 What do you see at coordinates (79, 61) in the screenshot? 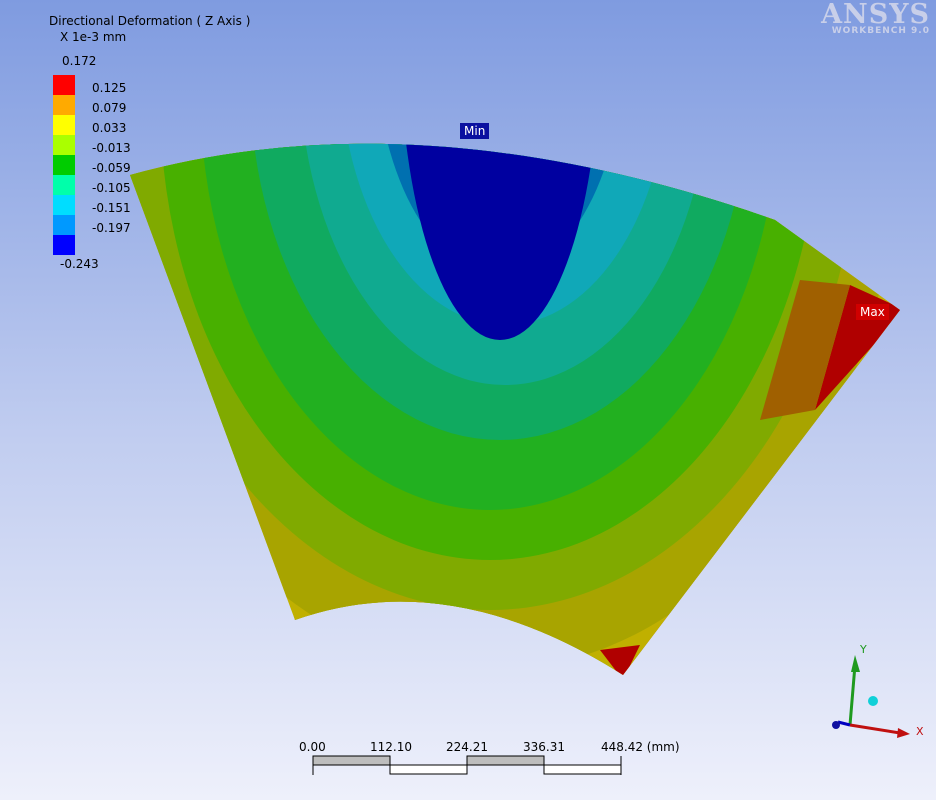
I see `legend-max-value: 0.172` at bounding box center [79, 61].